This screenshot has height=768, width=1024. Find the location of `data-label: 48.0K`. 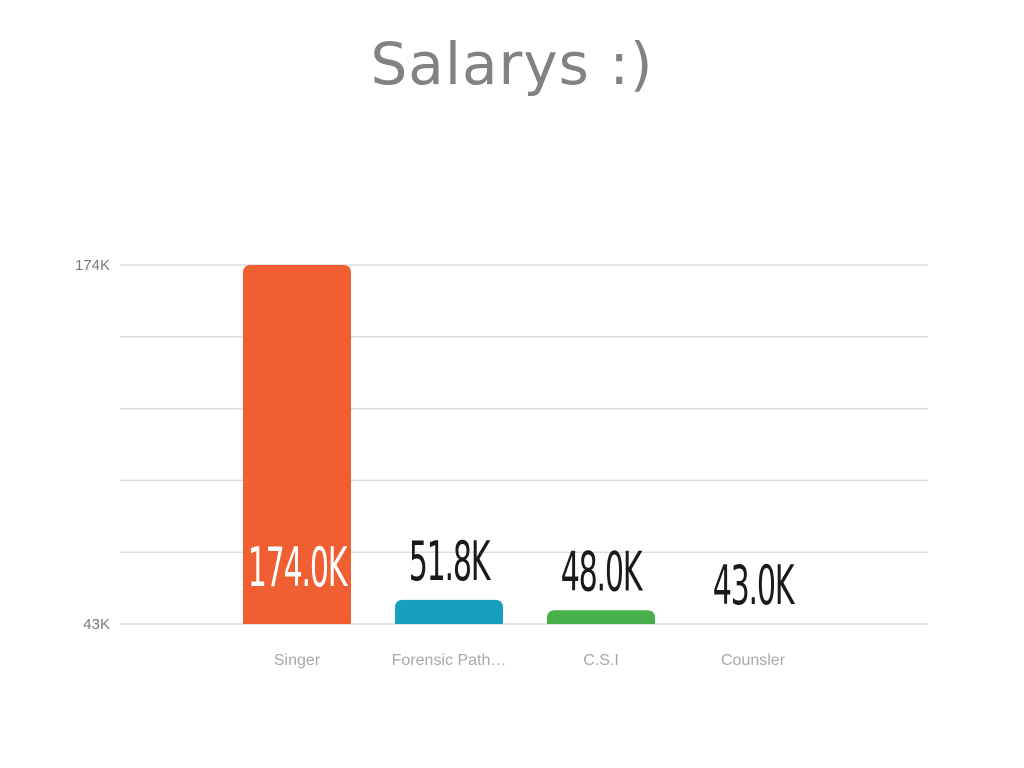

data-label: 48.0K is located at coordinates (602, 572).